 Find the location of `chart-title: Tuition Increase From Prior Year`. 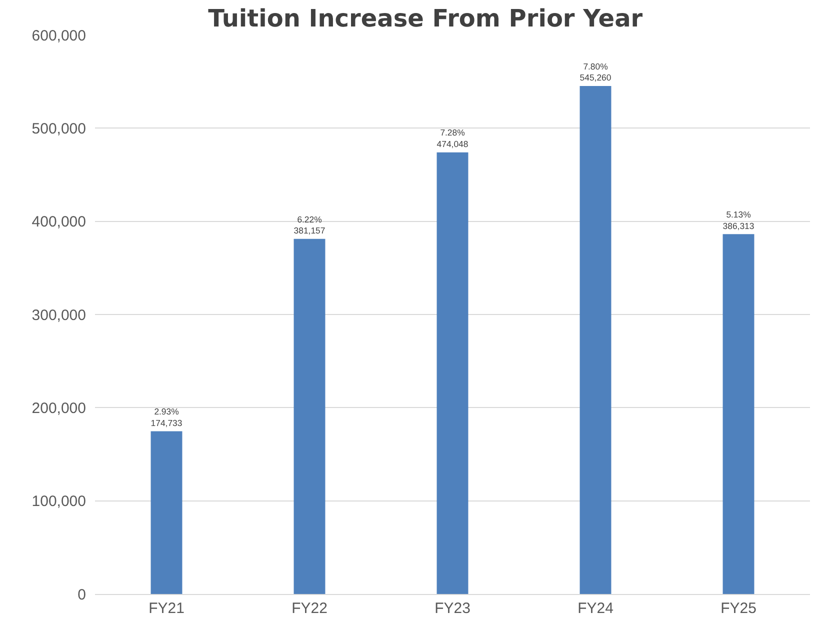

chart-title: Tuition Increase From Prior Year is located at coordinates (425, 18).